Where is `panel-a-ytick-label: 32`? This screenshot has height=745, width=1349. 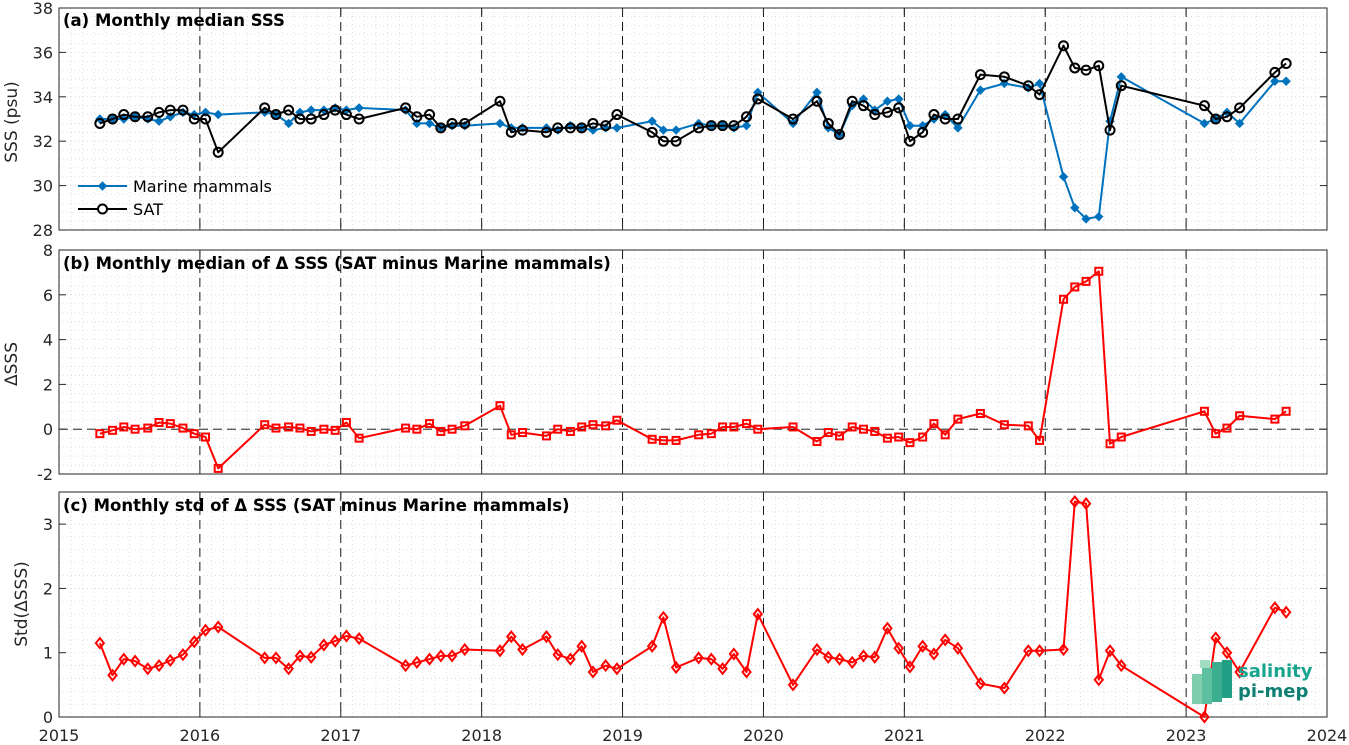
panel-a-ytick-label: 32 is located at coordinates (43, 141).